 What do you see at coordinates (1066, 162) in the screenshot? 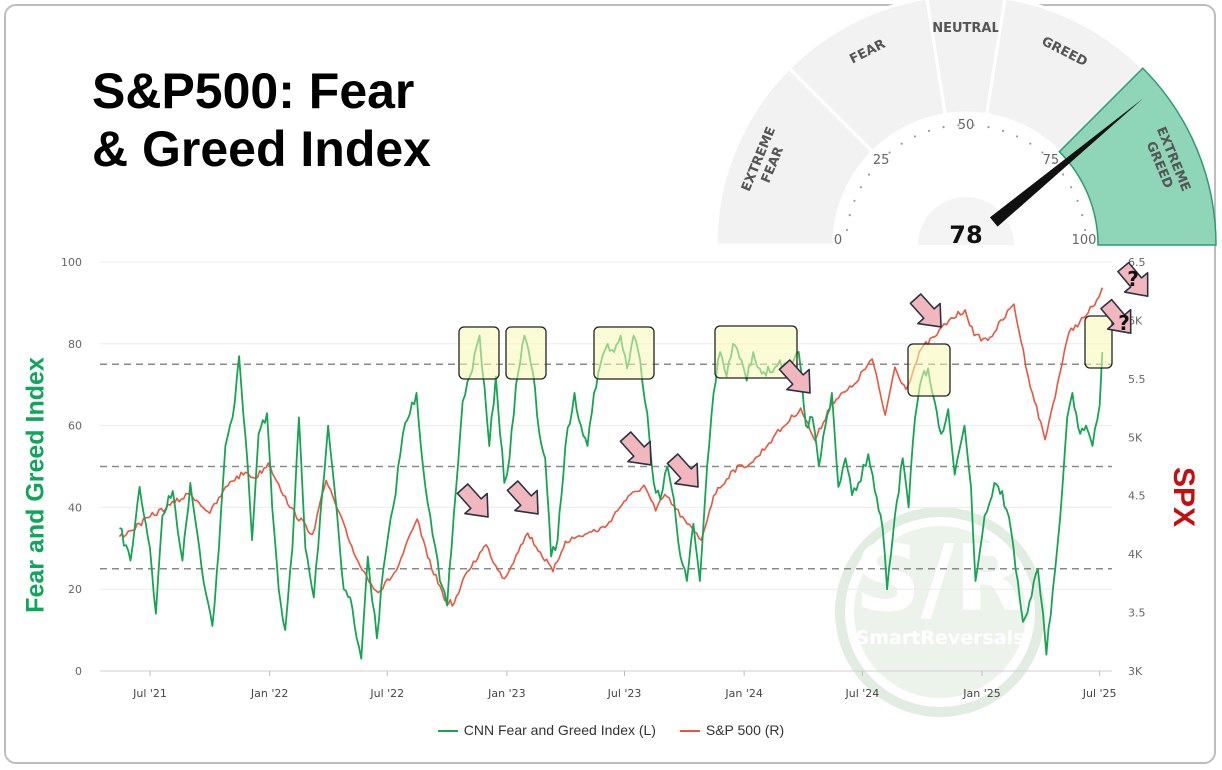
I see `gauge-needle` at bounding box center [1066, 162].